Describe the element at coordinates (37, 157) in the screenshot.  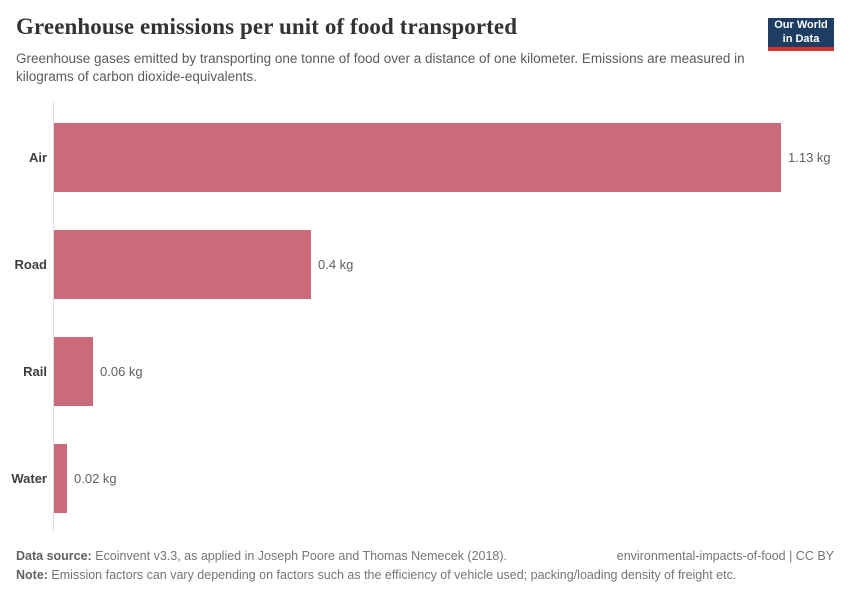
I see `category-label: Air` at that location.